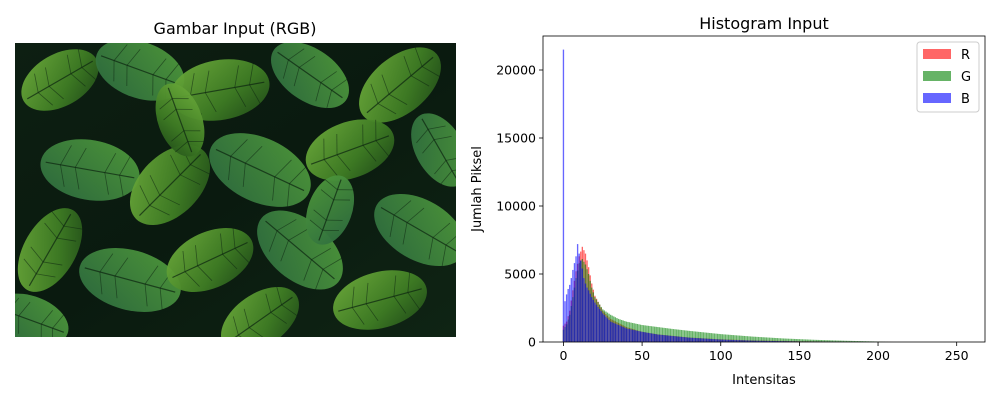 The image size is (1000, 400). What do you see at coordinates (642, 355) in the screenshot?
I see `x-tick-label: 50` at bounding box center [642, 355].